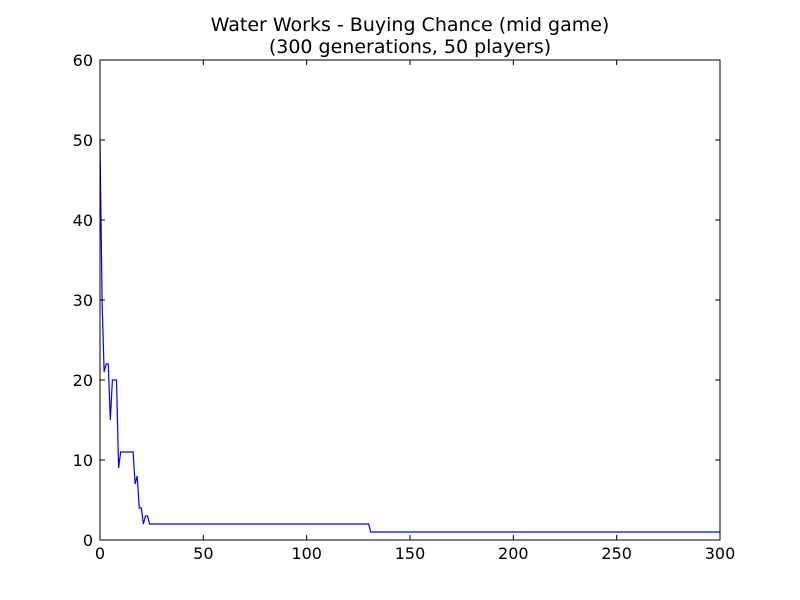  What do you see at coordinates (100, 553) in the screenshot?
I see `x-tick-label: 0` at bounding box center [100, 553].